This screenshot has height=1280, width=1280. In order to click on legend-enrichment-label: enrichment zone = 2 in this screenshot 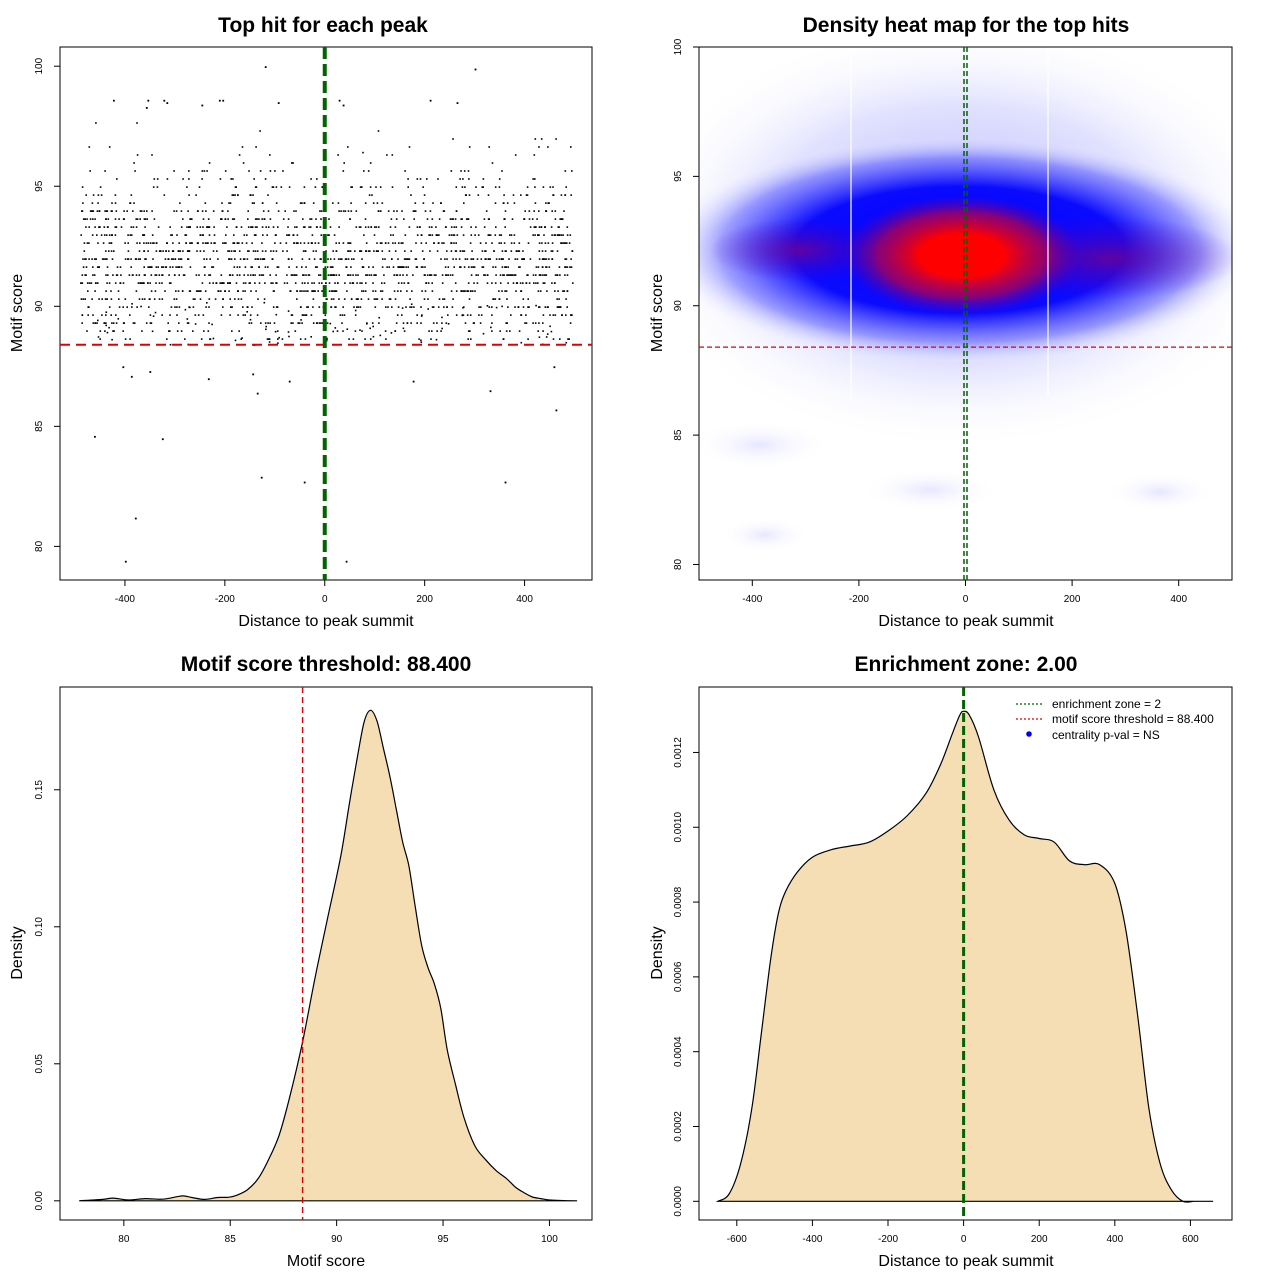, I will do `click(1106, 704)`.